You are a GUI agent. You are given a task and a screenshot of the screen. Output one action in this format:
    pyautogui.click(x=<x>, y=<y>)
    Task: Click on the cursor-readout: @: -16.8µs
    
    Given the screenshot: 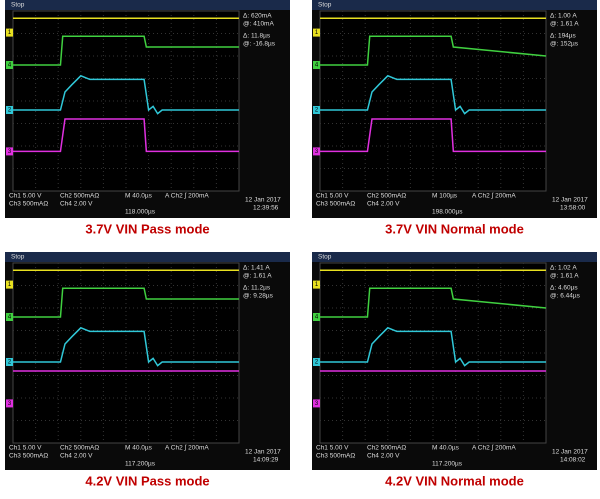 What is the action you would take?
    pyautogui.click(x=259, y=44)
    